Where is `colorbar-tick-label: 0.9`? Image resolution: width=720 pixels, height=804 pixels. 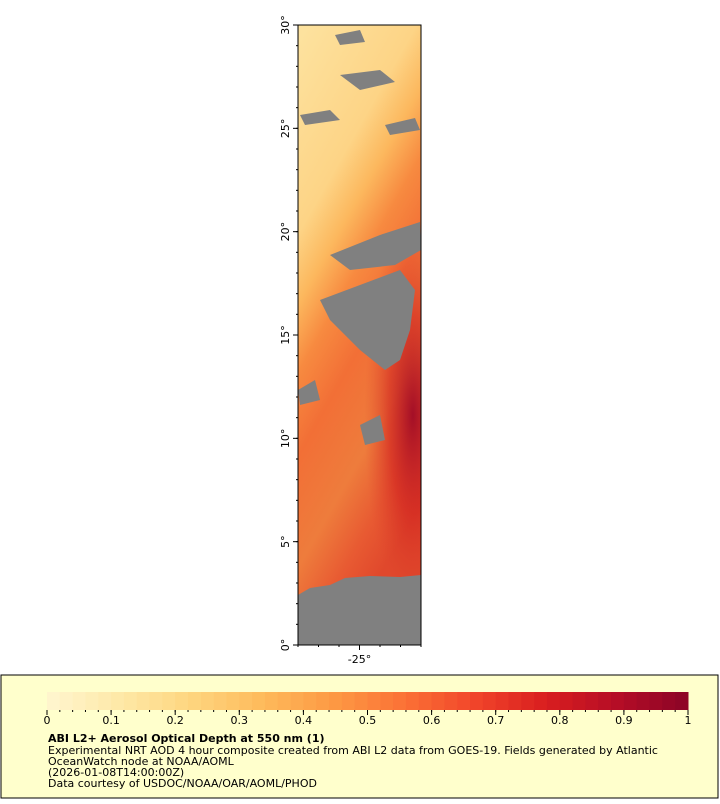
colorbar-tick-label: 0.9 is located at coordinates (624, 720).